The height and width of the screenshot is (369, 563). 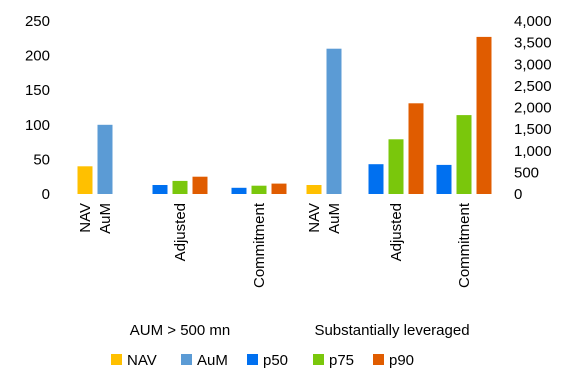 I want to click on right-tick-label: 2,000, so click(x=533, y=108).